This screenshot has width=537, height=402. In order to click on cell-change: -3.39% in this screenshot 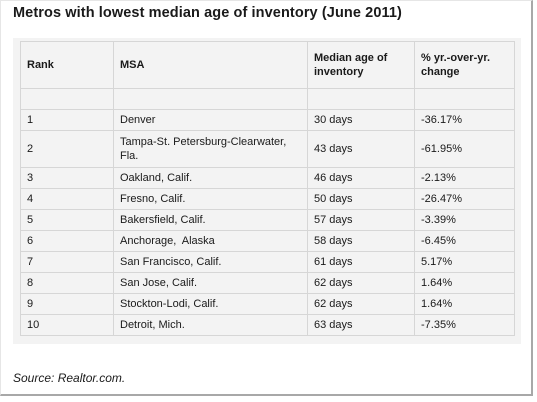, I will do `click(464, 220)`.